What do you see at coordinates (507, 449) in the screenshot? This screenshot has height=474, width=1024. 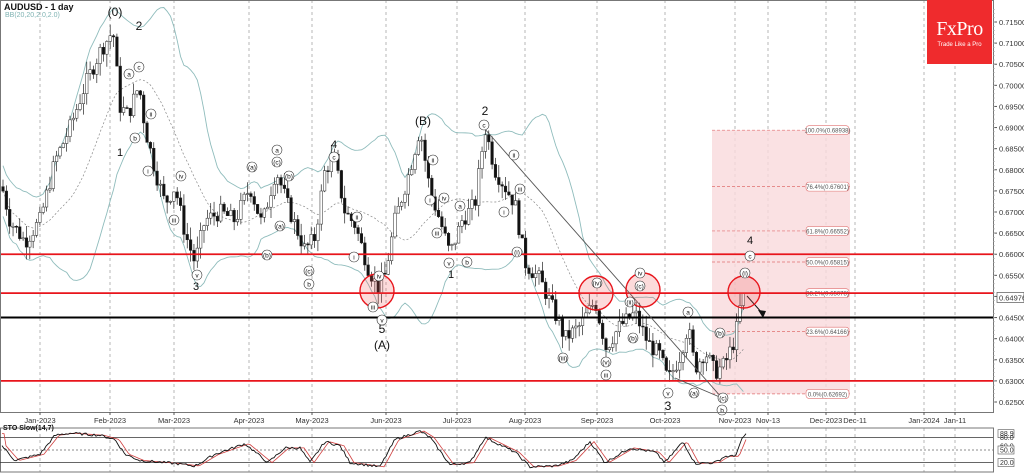 I see `stochastic-oscillator: 88.980.060.050.020.0` at bounding box center [507, 449].